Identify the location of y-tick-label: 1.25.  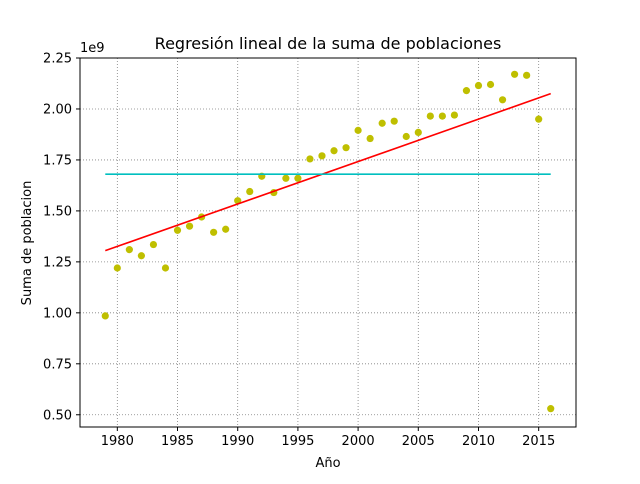
(57, 262).